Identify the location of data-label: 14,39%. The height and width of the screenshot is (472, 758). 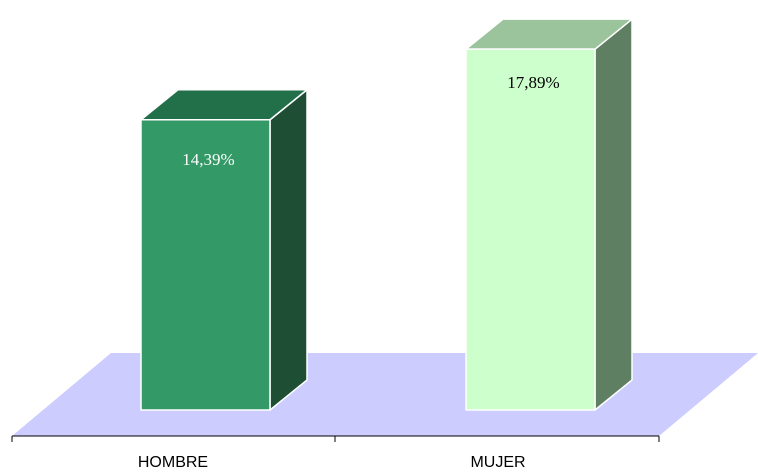
(208, 159).